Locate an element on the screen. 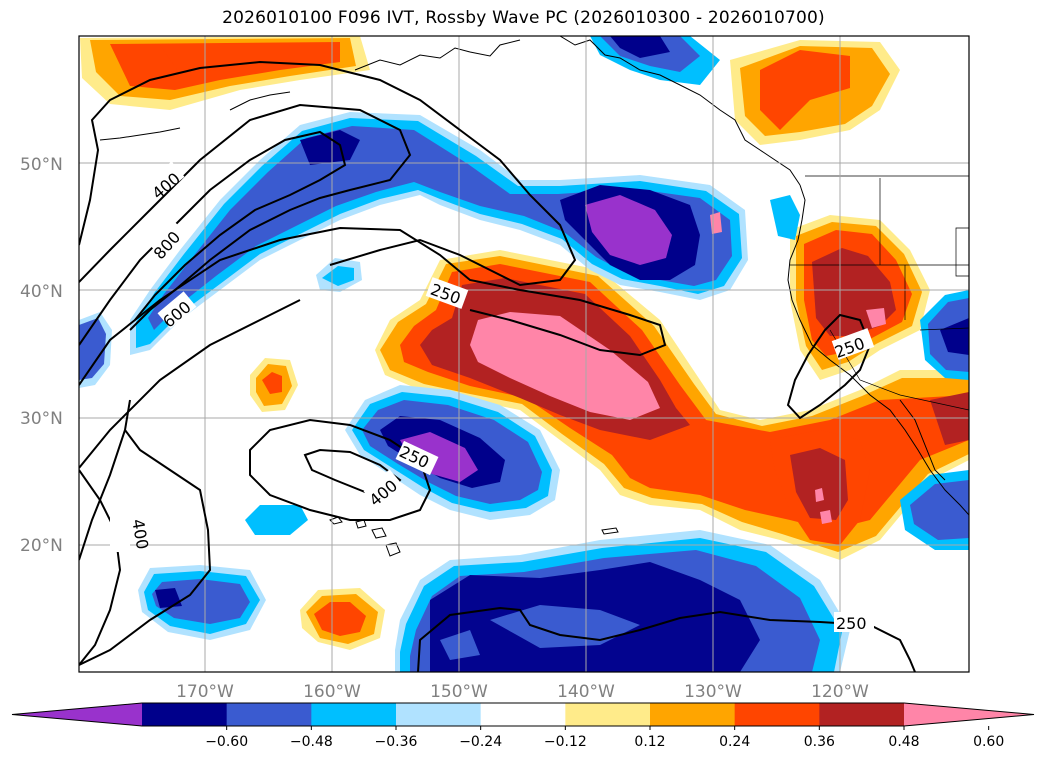 This screenshot has height=765, width=1047. colorbar-tick-label: 0.60 is located at coordinates (988, 742).